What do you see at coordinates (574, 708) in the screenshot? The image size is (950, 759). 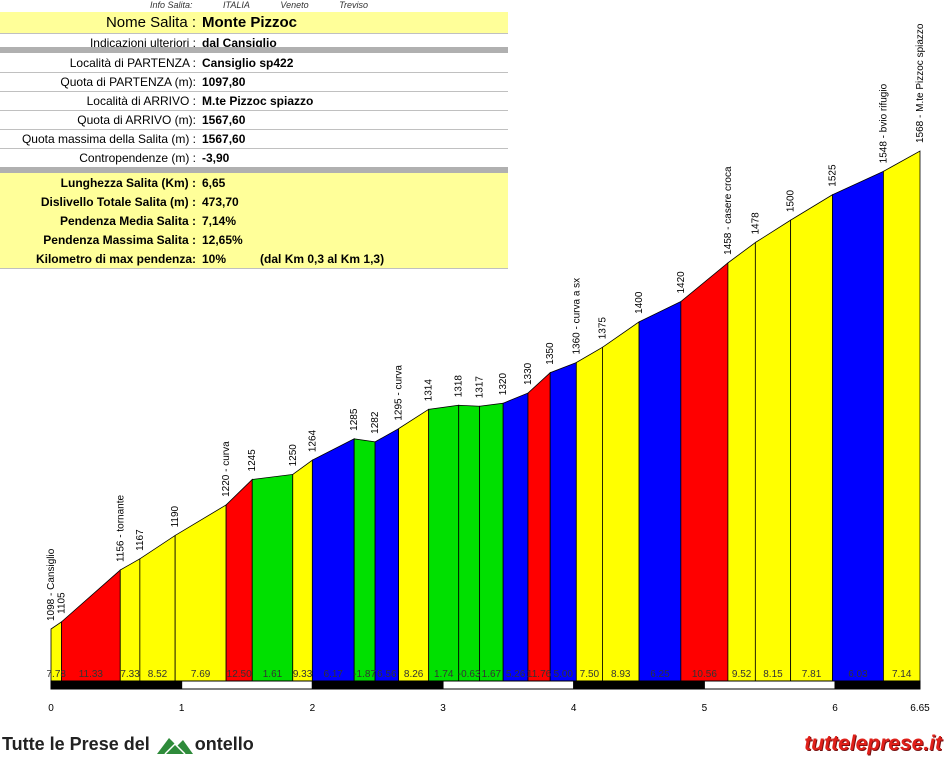 I see `x-tick-label: 4` at bounding box center [574, 708].